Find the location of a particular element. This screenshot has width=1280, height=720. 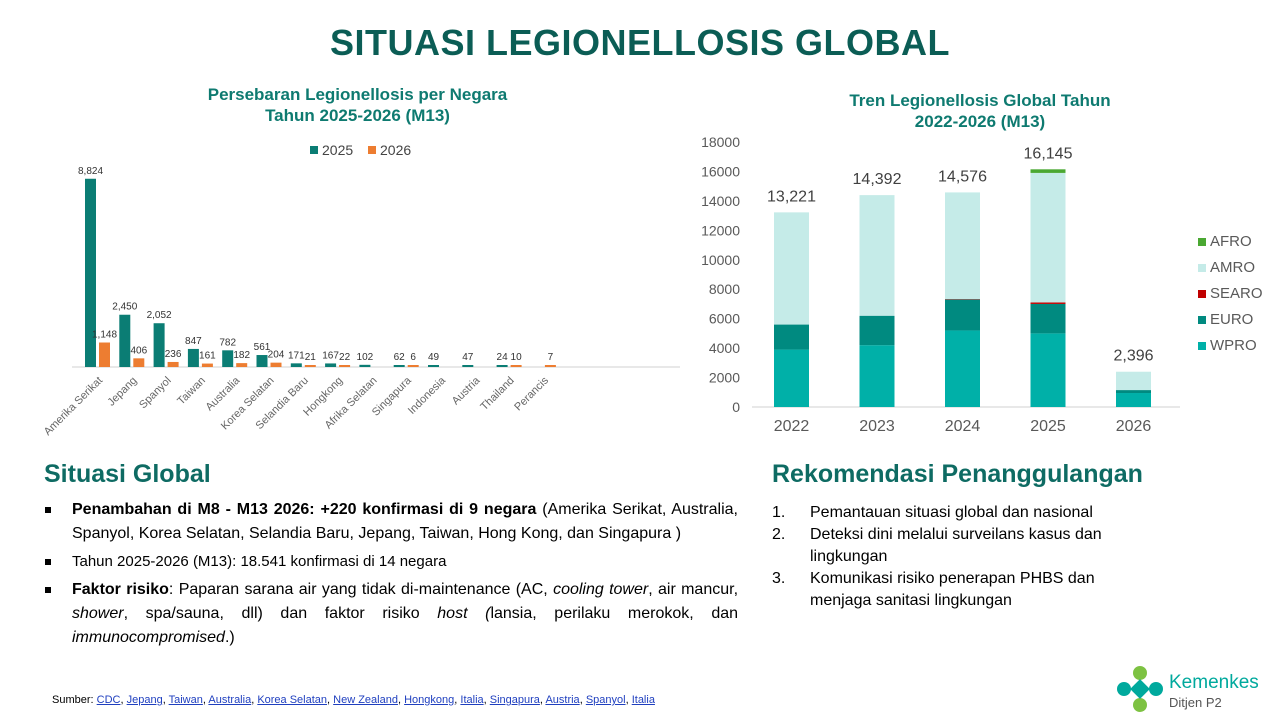

data-label: 8,824 is located at coordinates (90, 171).